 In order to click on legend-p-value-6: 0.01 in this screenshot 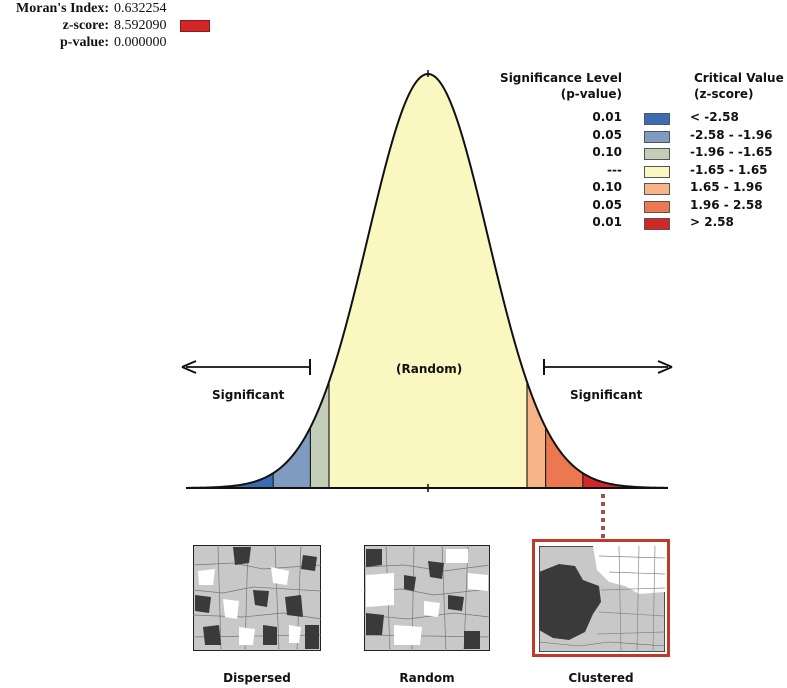, I will do `click(607, 222)`.